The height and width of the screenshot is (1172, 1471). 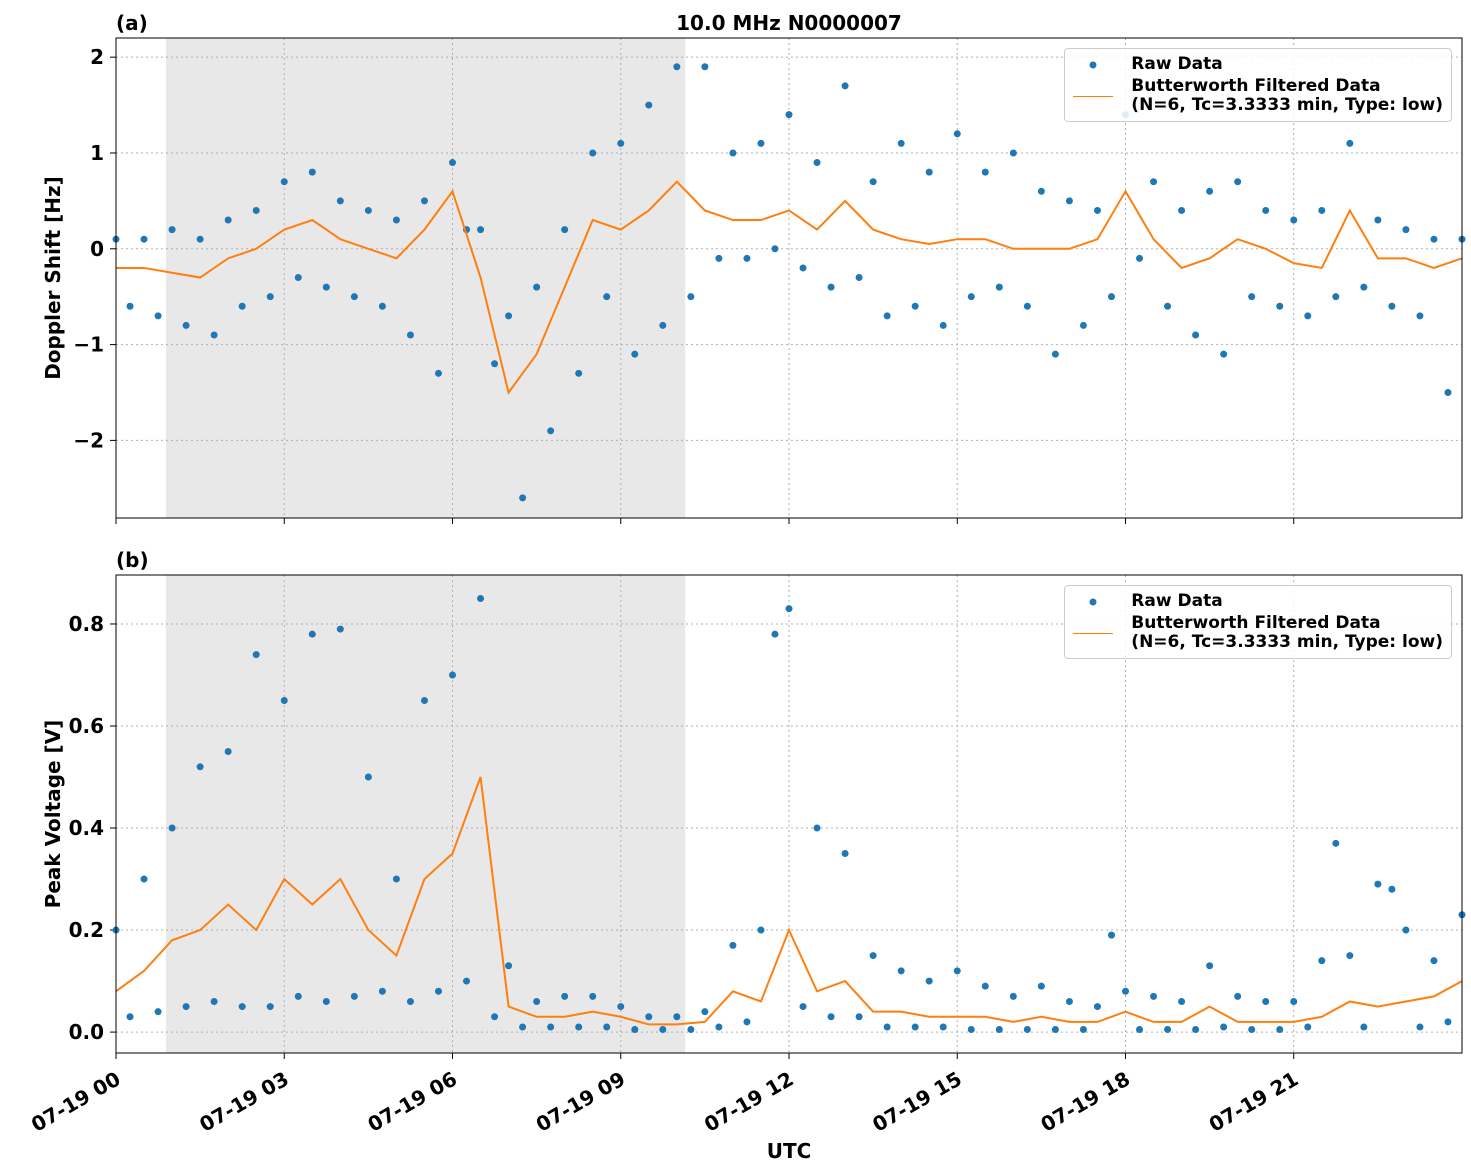 I want to click on x-tick-label: 07-19 09, so click(x=581, y=1102).